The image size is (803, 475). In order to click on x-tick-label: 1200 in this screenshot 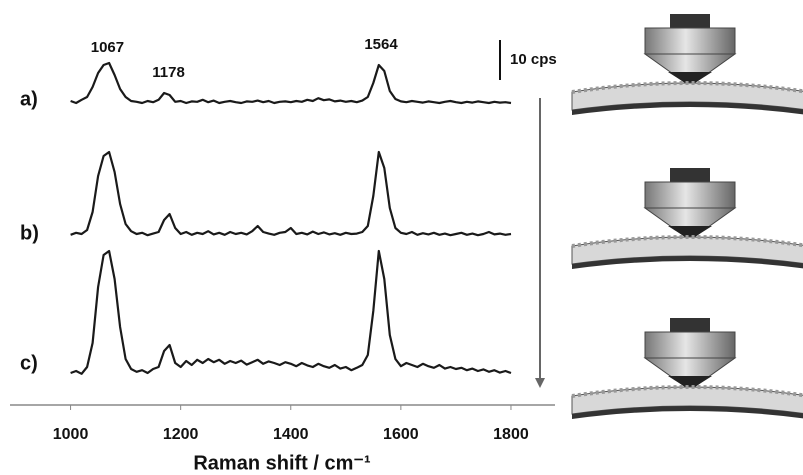, I will do `click(181, 434)`.